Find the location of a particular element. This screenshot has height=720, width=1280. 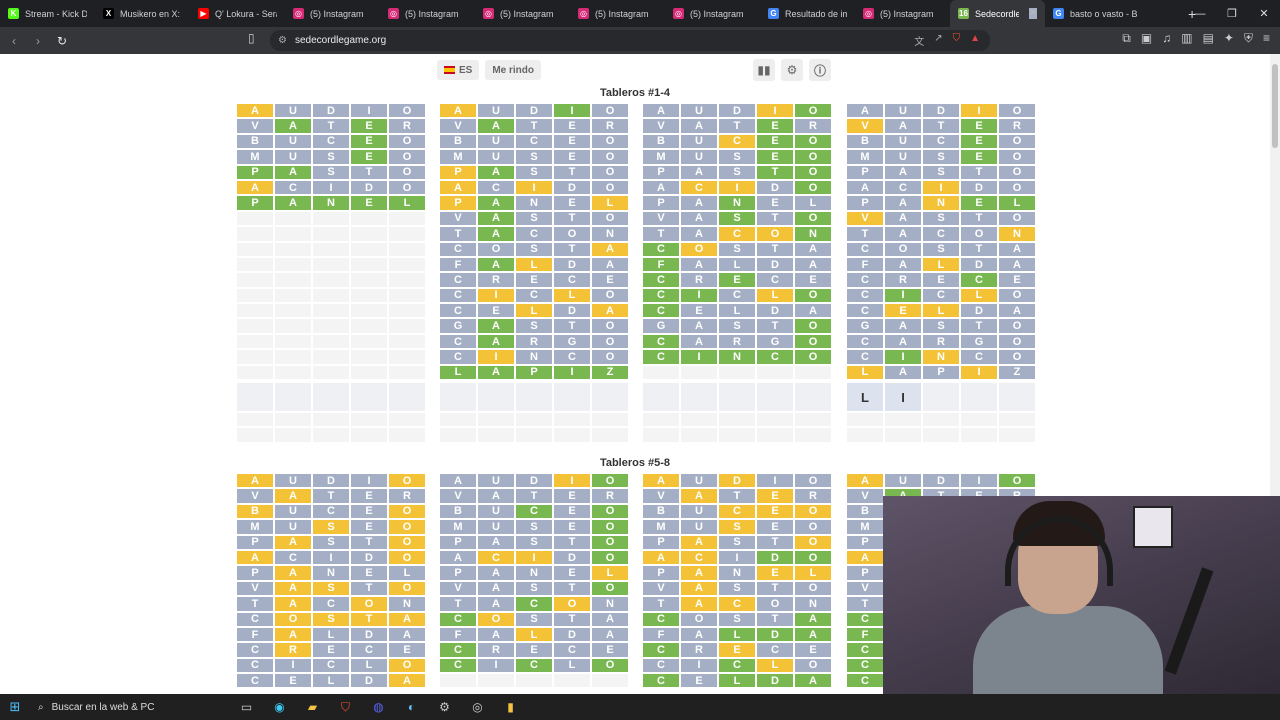

language-button: ES is located at coordinates (458, 70).